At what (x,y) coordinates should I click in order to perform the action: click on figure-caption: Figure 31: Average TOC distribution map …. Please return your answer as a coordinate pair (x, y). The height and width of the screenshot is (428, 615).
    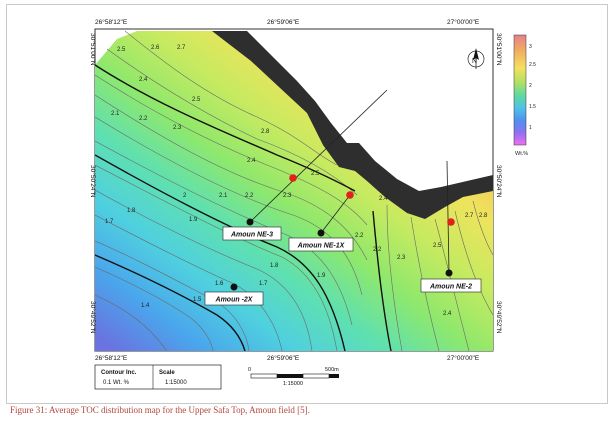
    Looking at the image, I should click on (307, 410).